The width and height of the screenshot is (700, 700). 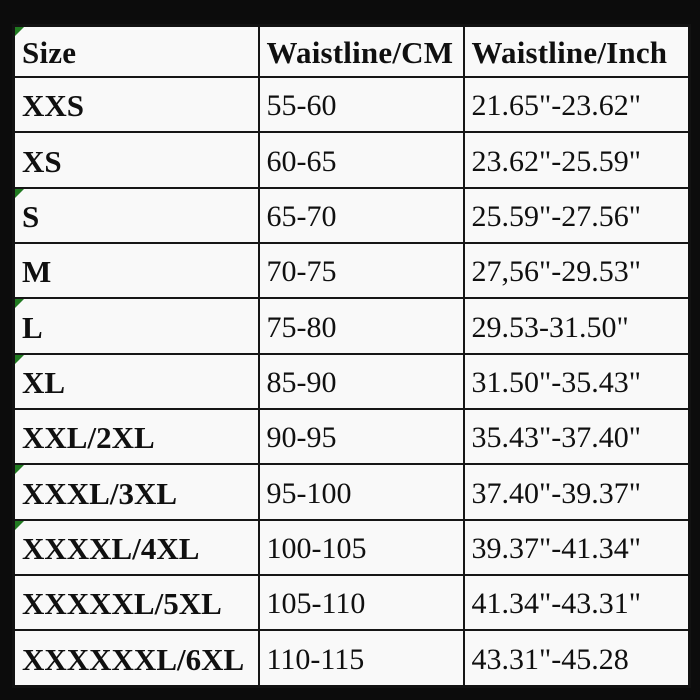 What do you see at coordinates (576, 215) in the screenshot?
I see `waistline-inch-cell: 25.59"-27.56"` at bounding box center [576, 215].